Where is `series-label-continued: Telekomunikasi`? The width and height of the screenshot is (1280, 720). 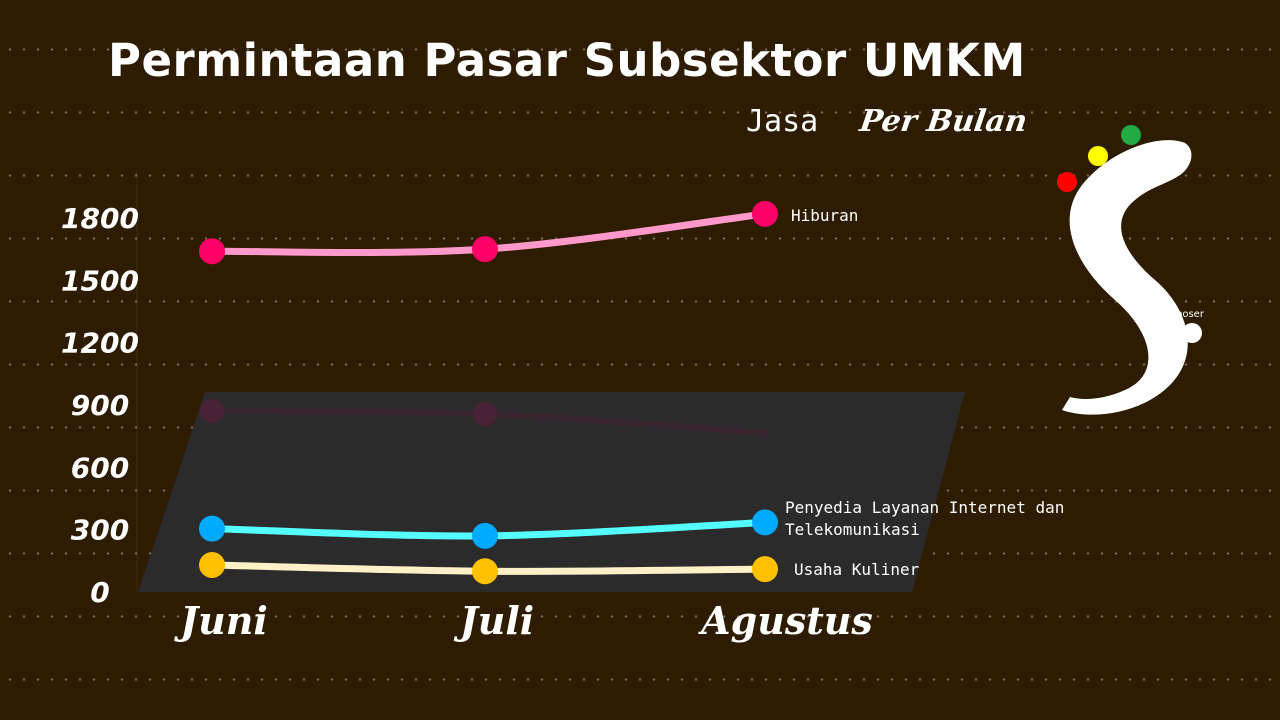
series-label-continued: Telekomunikasi is located at coordinates (852, 529).